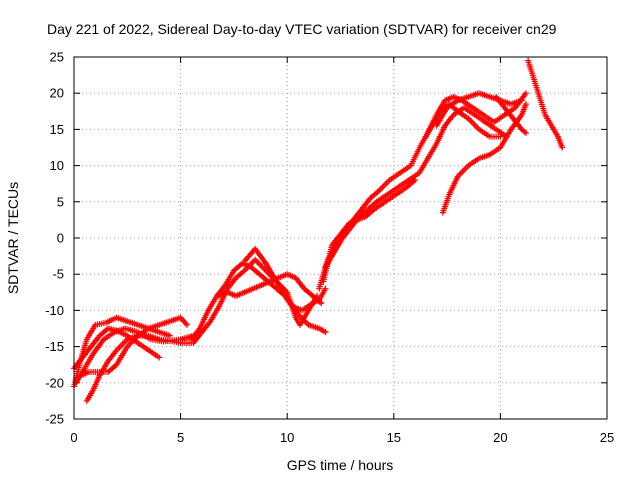  I want to click on y-tick-label: 20, so click(57, 93).